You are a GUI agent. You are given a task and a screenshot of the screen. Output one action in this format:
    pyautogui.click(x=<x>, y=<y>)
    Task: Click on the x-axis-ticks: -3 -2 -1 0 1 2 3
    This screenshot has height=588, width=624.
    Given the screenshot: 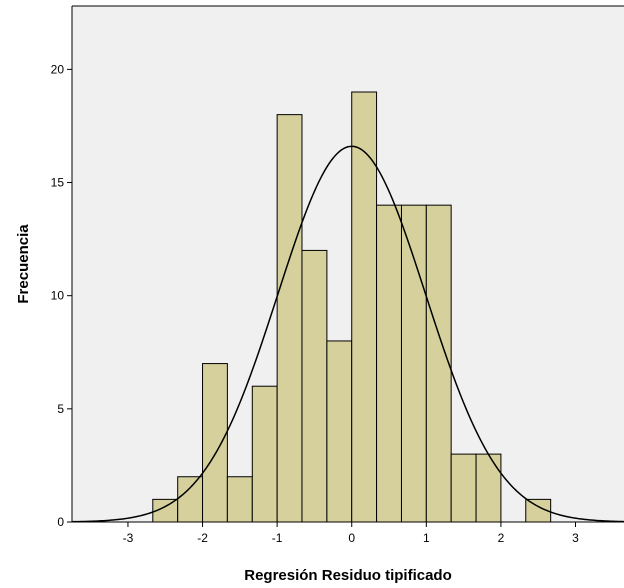 What is the action you would take?
    pyautogui.click(x=351, y=533)
    